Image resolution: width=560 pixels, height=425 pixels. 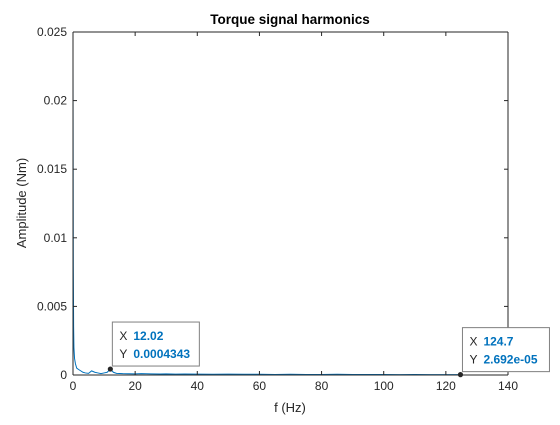 I want to click on datatip-x-value: 12.02, so click(x=148, y=336).